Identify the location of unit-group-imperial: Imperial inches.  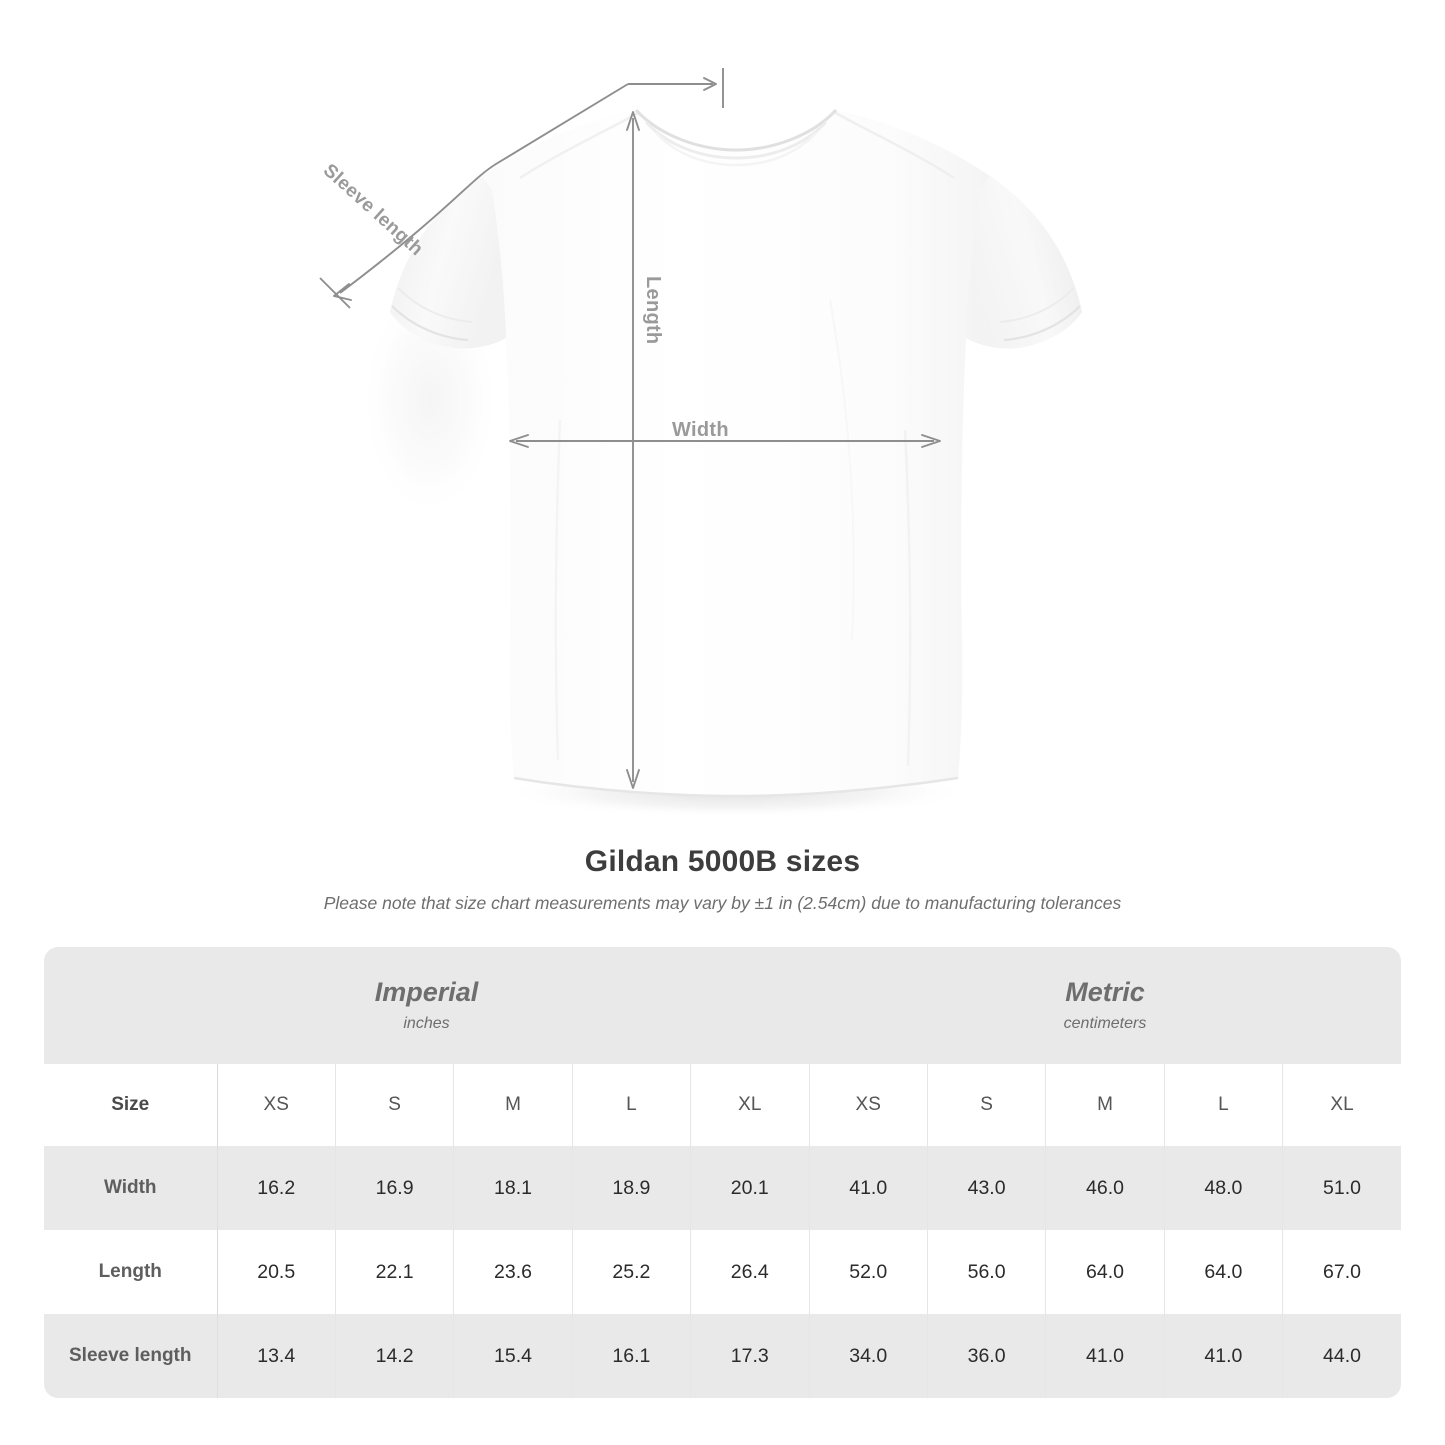
(426, 1005).